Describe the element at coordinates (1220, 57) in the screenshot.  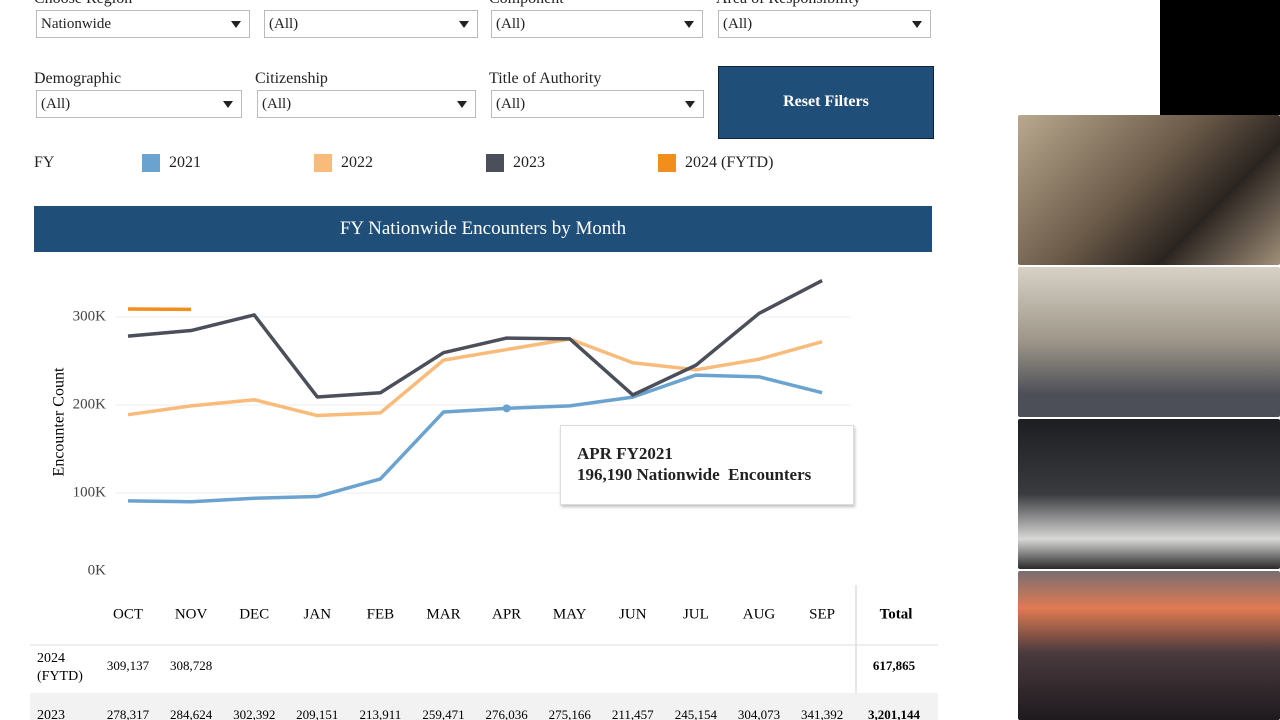
I see `black-panel` at that location.